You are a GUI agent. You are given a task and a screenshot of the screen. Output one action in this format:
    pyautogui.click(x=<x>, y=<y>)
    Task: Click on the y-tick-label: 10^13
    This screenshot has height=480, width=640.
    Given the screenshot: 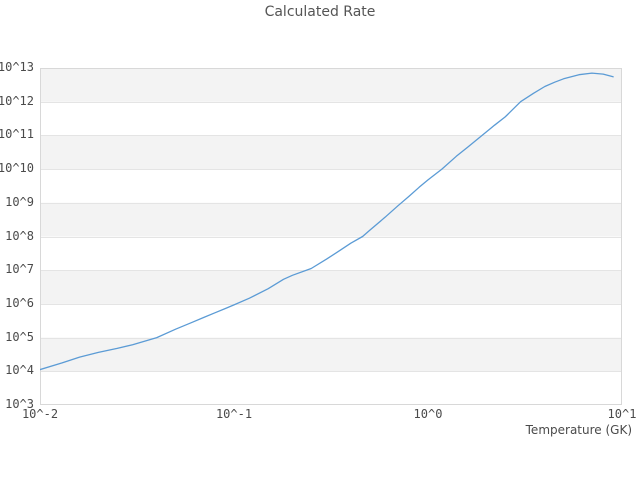 What is the action you would take?
    pyautogui.click(x=17, y=67)
    